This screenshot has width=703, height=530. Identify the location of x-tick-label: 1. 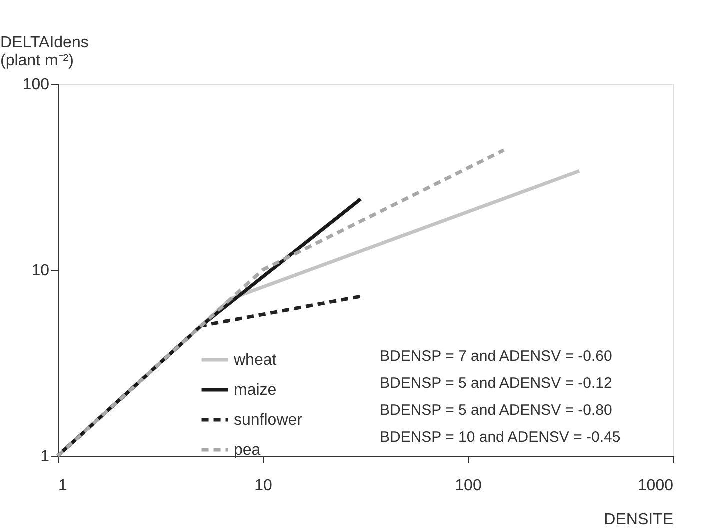
(63, 486).